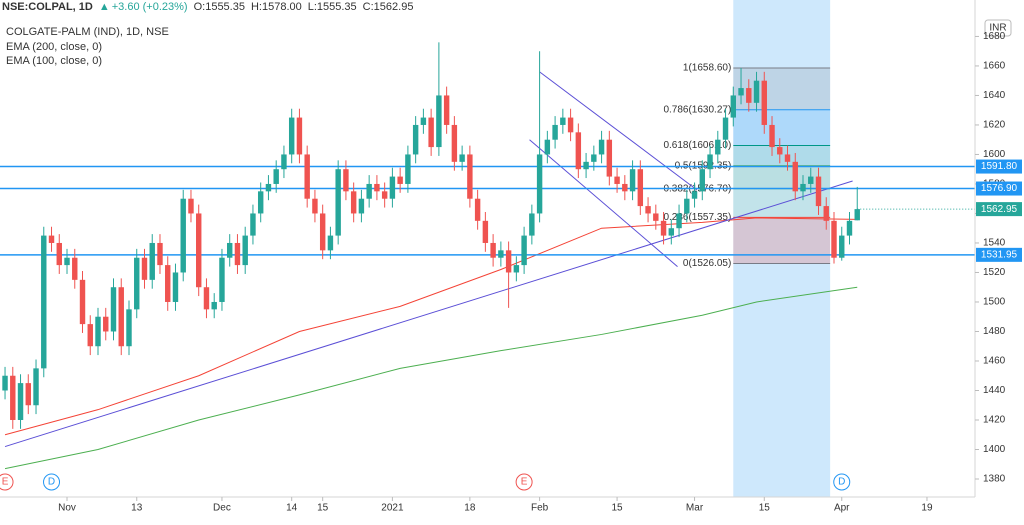  What do you see at coordinates (994, 95) in the screenshot?
I see `y-tick-label: 1640` at bounding box center [994, 95].